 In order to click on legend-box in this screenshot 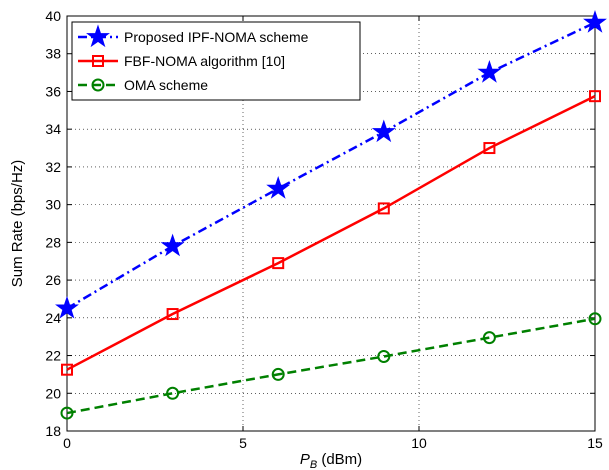, I will do `click(216, 61)`.